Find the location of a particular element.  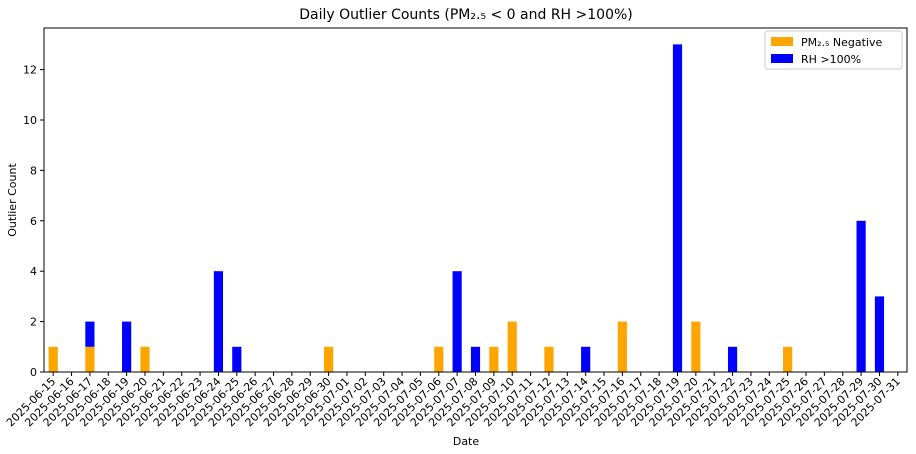

legend: PM₂.₅ Negative RH >100% is located at coordinates (833, 50).